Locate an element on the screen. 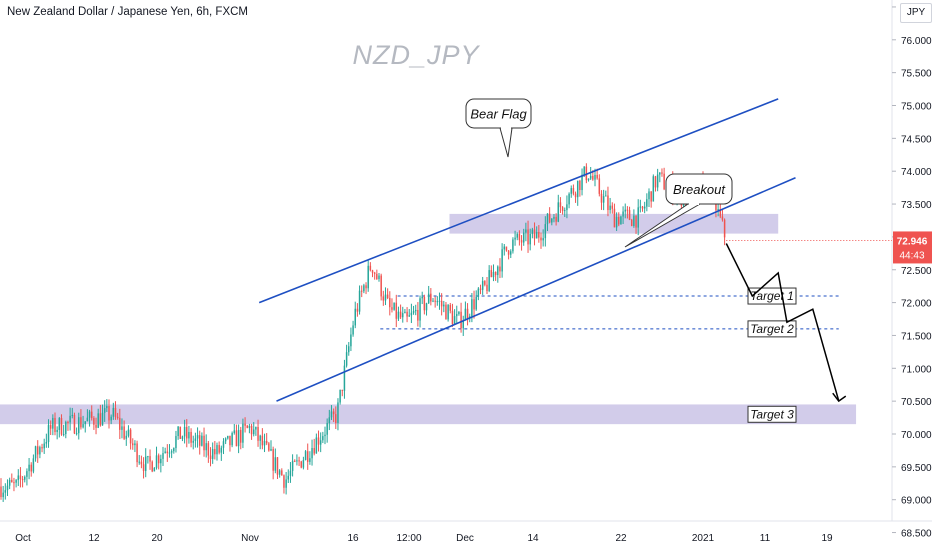 The height and width of the screenshot is (550, 932). time-tick-label: 20 is located at coordinates (157, 538).